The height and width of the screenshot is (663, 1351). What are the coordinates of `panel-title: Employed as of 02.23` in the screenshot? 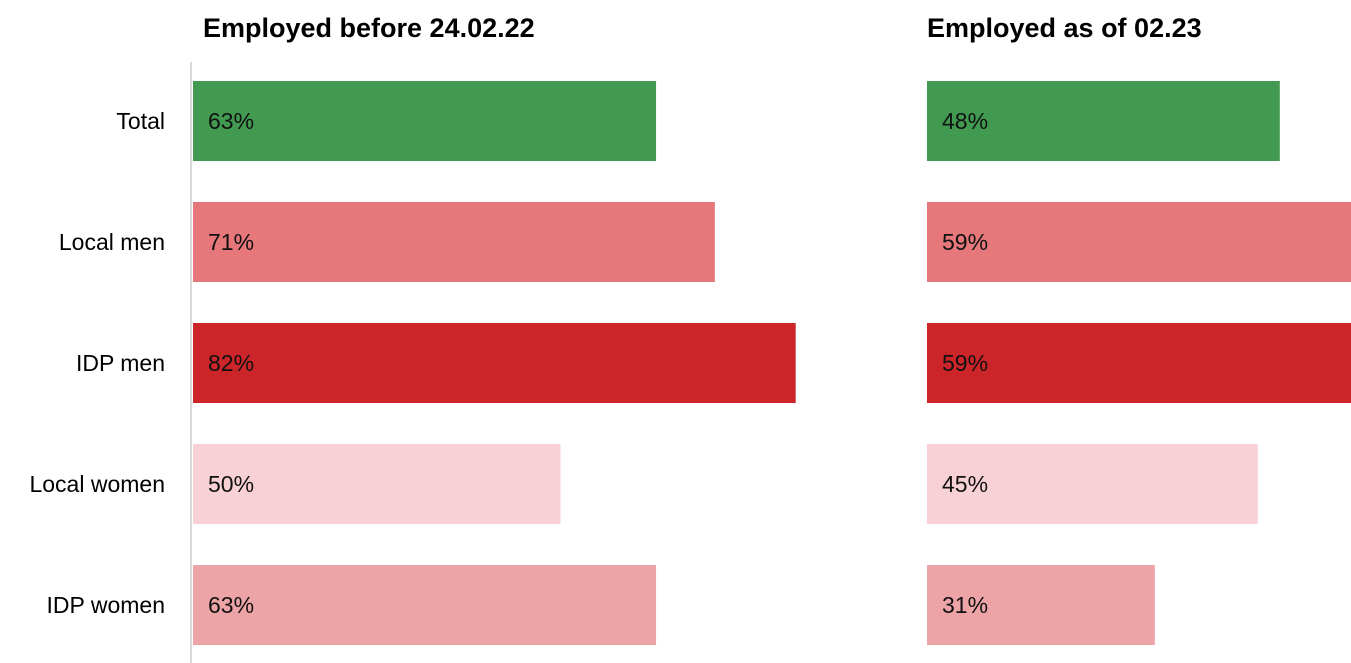 It's located at (1064, 28).